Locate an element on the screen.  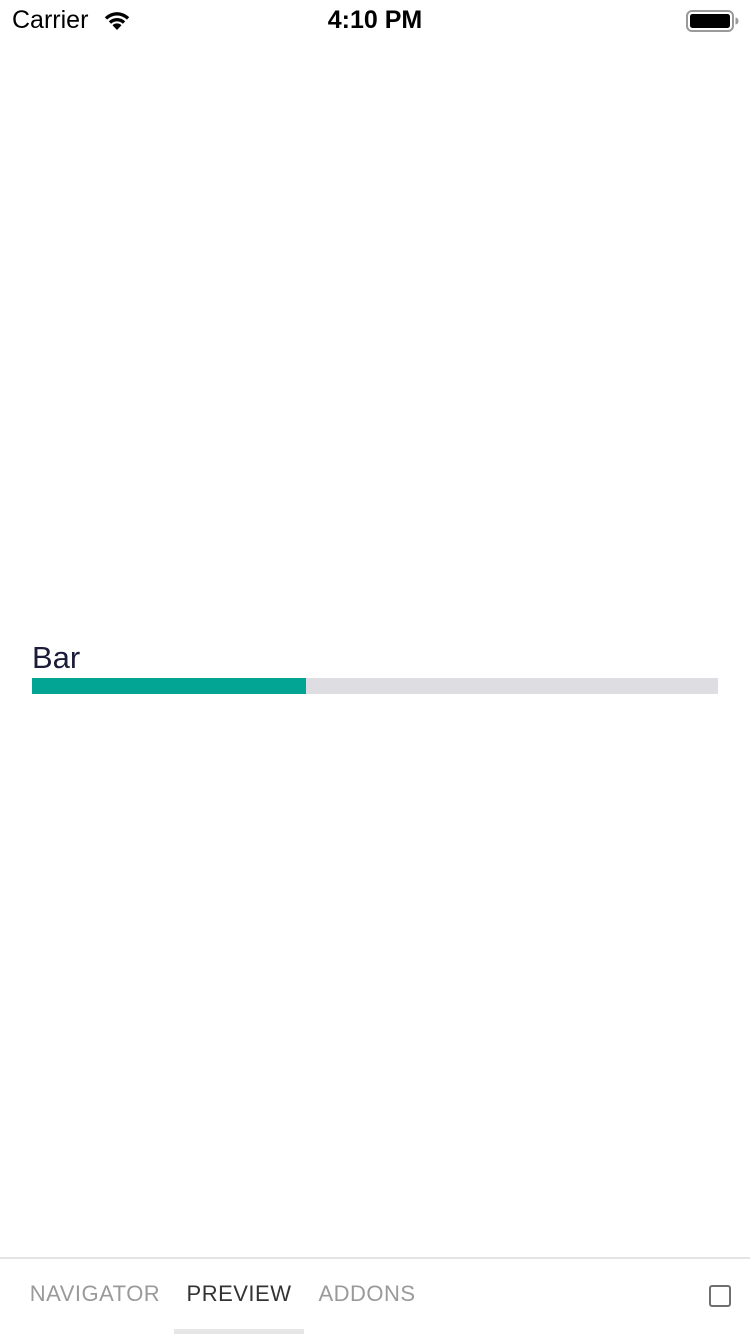
tab-preview: PREVIEW is located at coordinates (239, 1296).